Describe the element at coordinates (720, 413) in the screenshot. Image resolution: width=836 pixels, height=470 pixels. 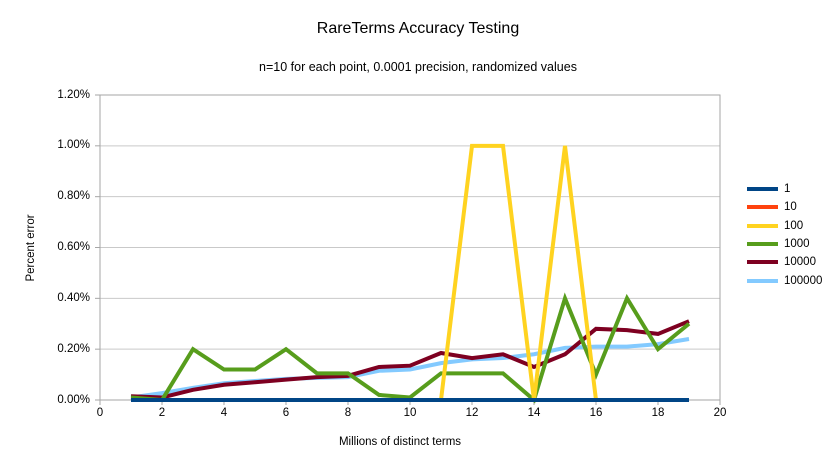
I see `x-tick-label: 20` at that location.